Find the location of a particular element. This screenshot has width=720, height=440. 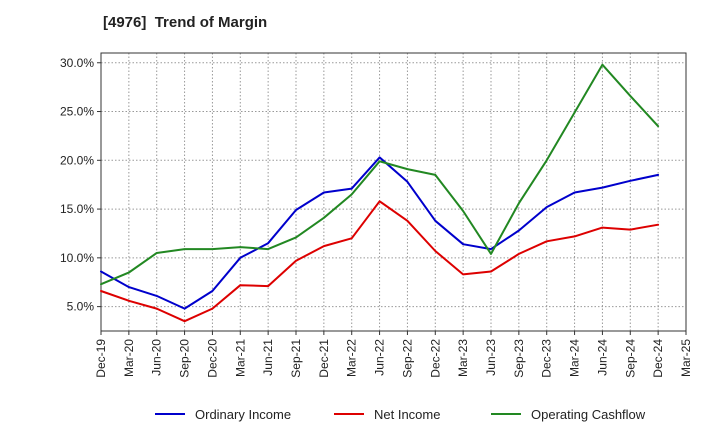

x-tick-label: Mar-22 is located at coordinates (352, 358).